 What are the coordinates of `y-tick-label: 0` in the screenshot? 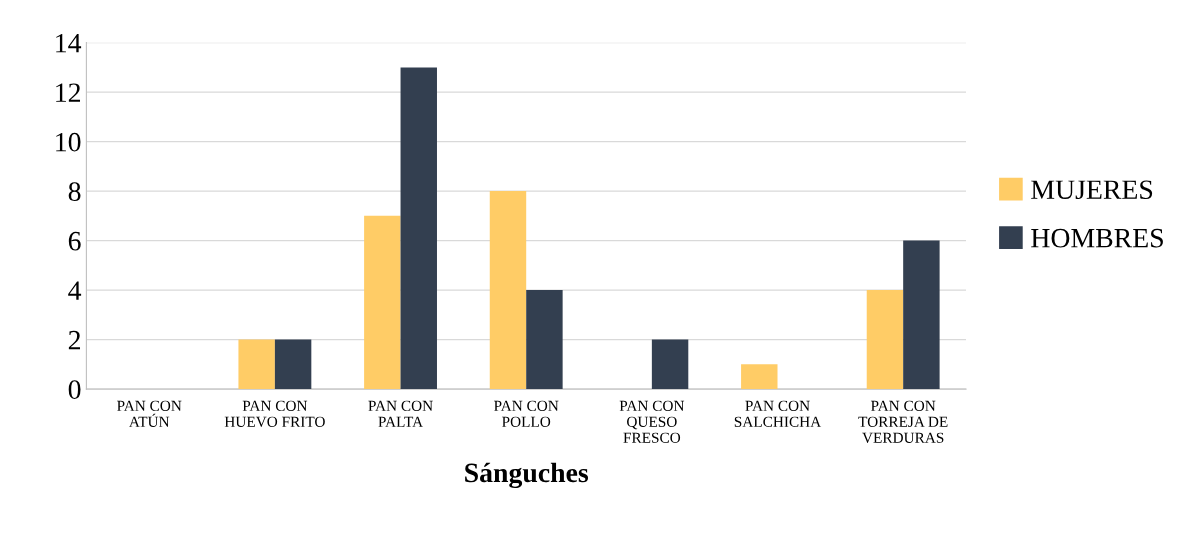 It's located at (74, 389).